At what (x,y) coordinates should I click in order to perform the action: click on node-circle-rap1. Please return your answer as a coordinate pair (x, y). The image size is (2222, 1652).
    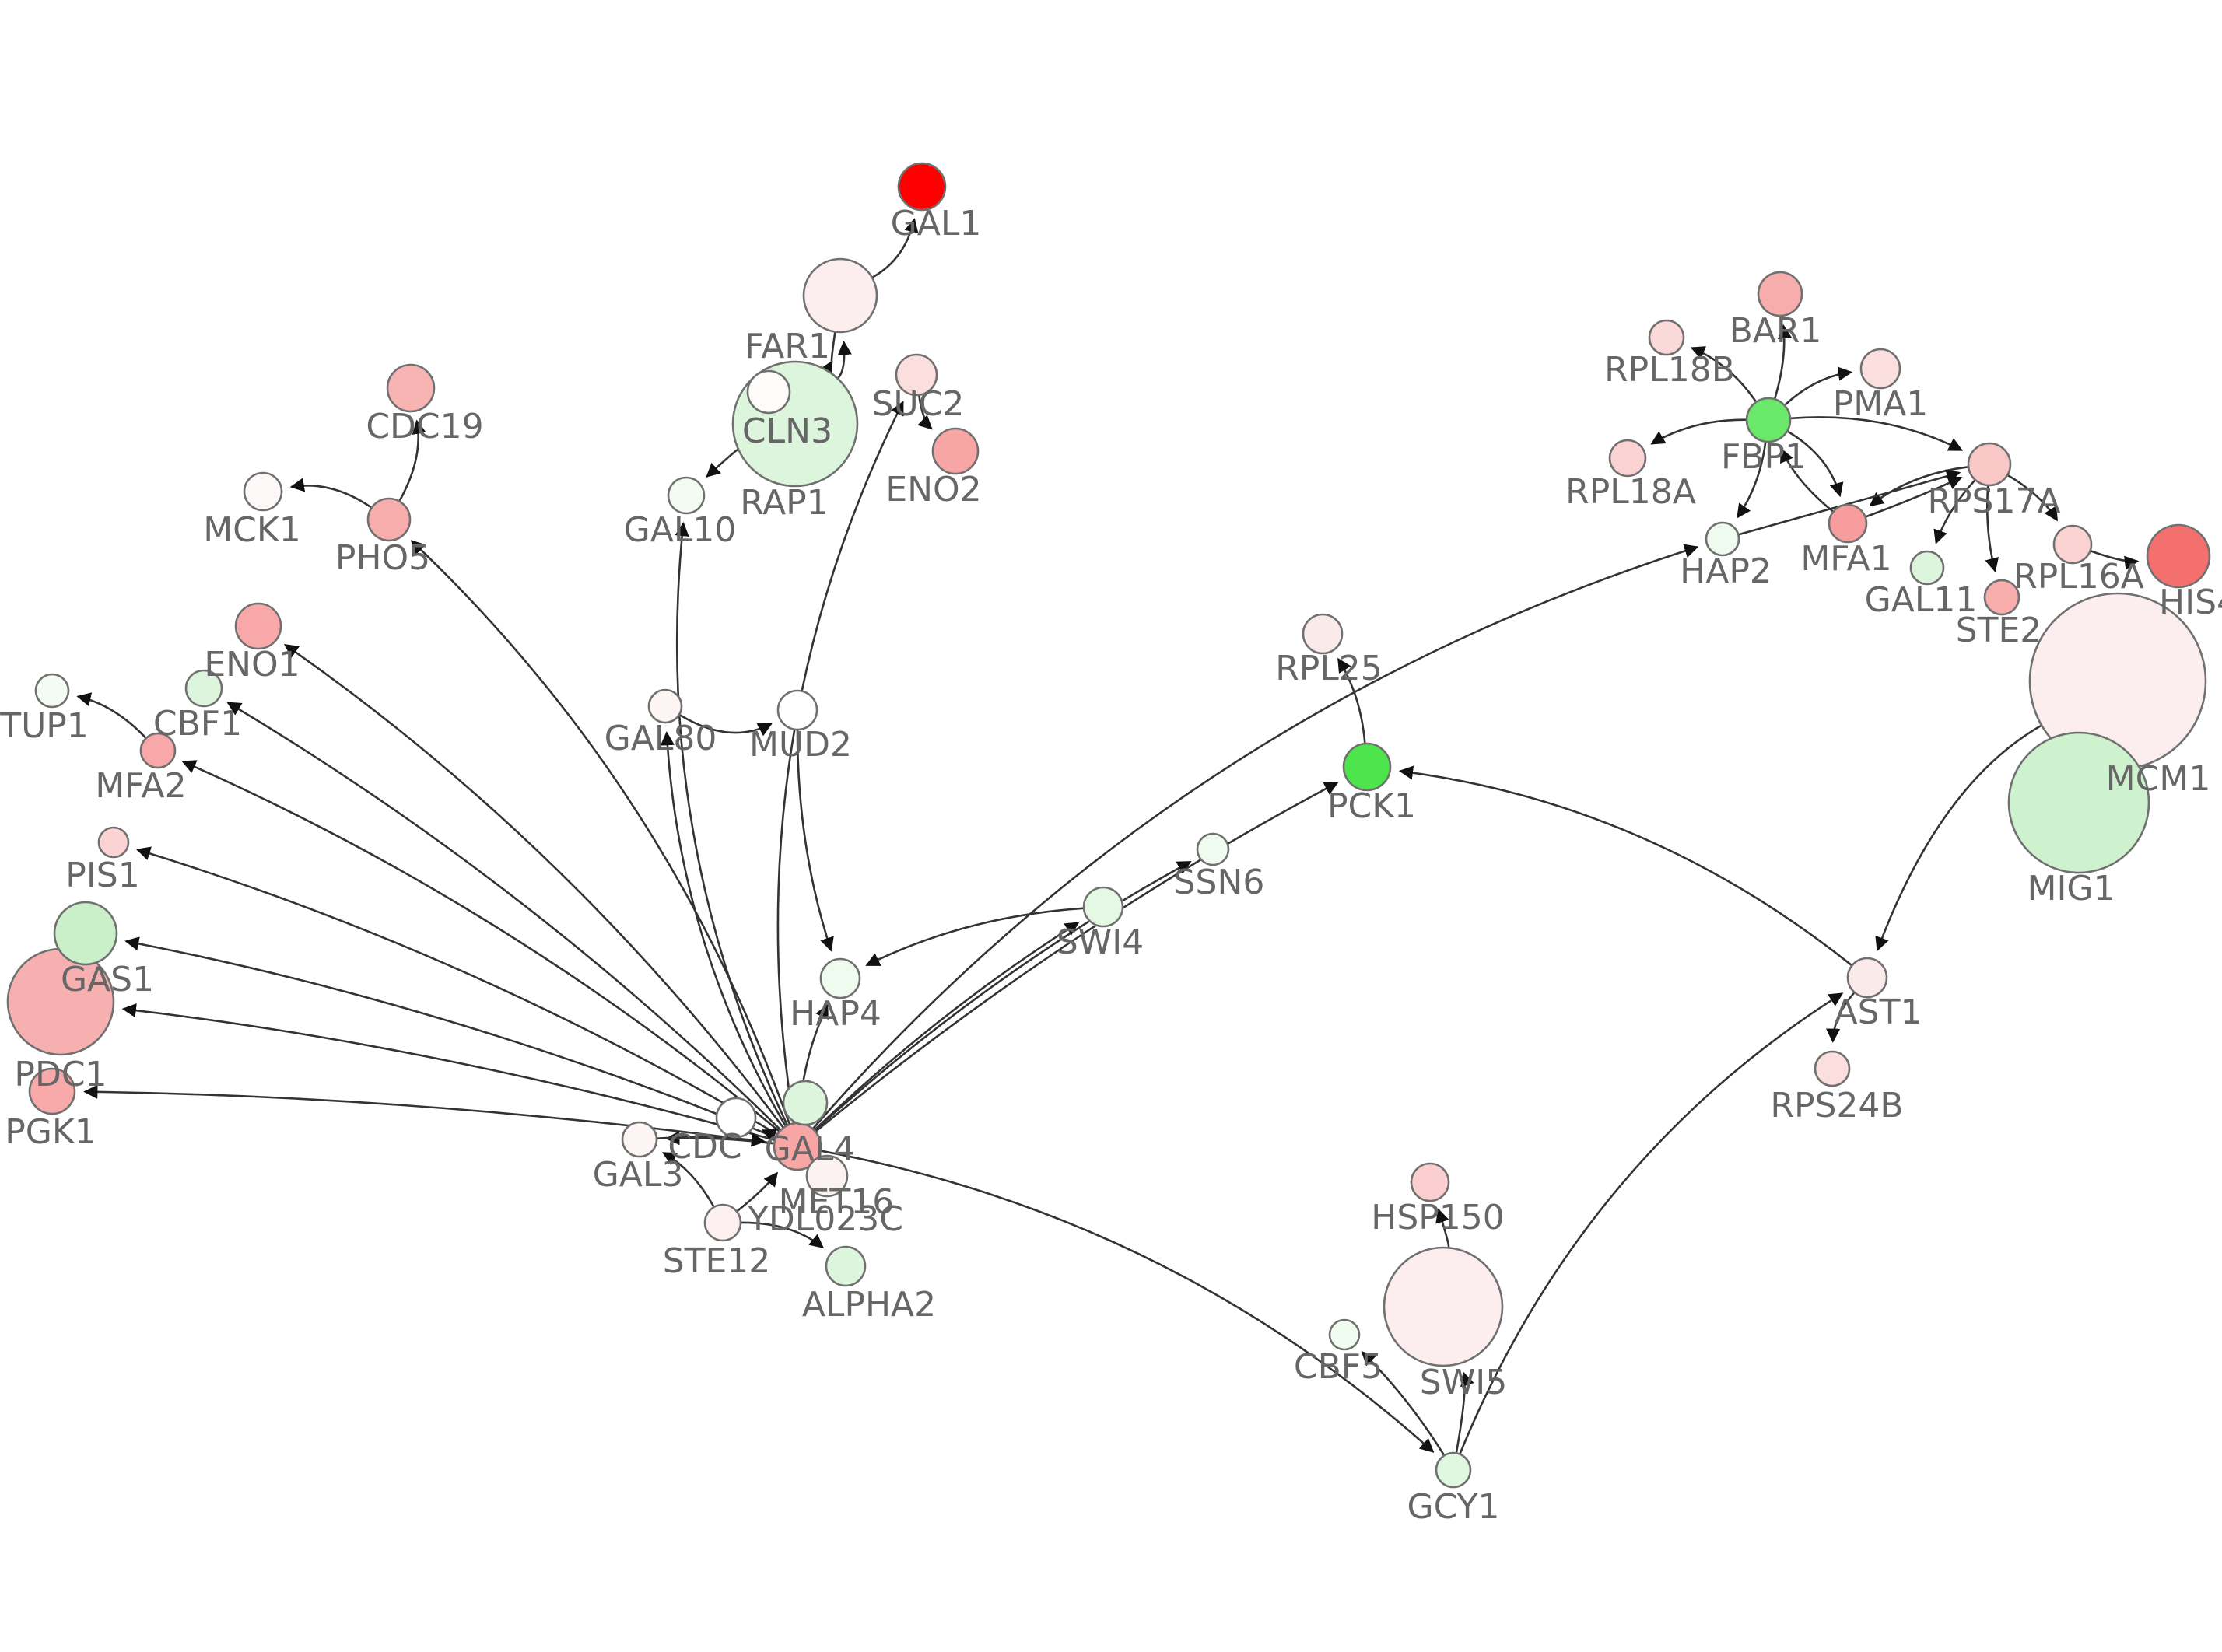
    Looking at the image, I should click on (768, 392).